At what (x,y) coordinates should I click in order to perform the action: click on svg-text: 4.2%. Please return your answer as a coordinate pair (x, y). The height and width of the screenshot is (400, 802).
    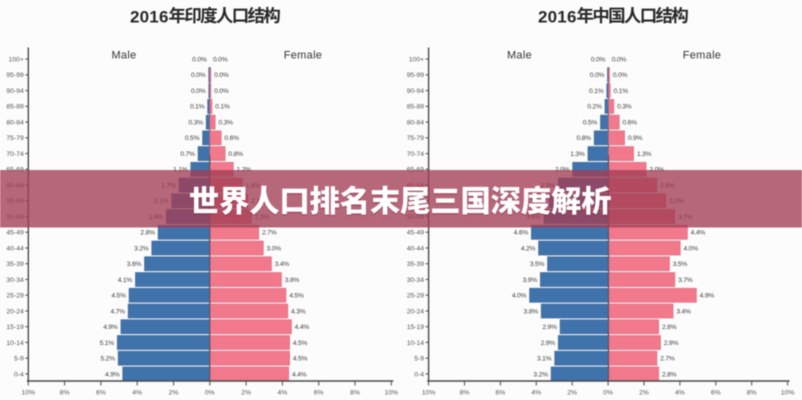
    Looking at the image, I should click on (528, 248).